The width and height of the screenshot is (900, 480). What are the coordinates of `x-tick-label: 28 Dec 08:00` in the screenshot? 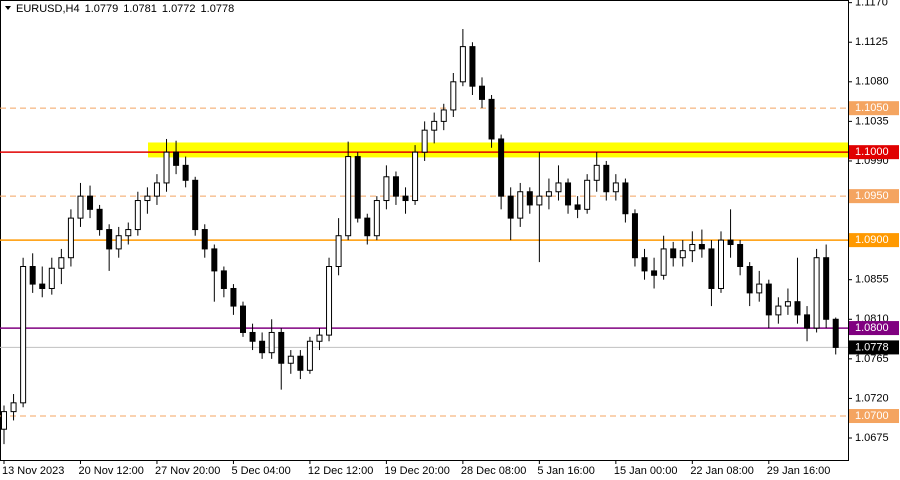 It's located at (493, 471).